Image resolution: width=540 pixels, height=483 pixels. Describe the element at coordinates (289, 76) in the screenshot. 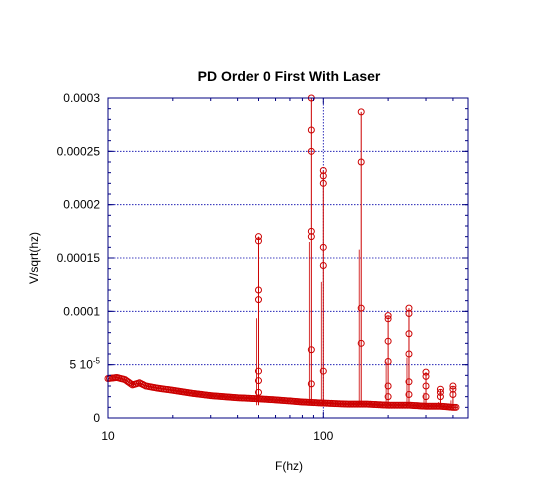

I see `chart-title: PD Order 0 First With Laser` at that location.